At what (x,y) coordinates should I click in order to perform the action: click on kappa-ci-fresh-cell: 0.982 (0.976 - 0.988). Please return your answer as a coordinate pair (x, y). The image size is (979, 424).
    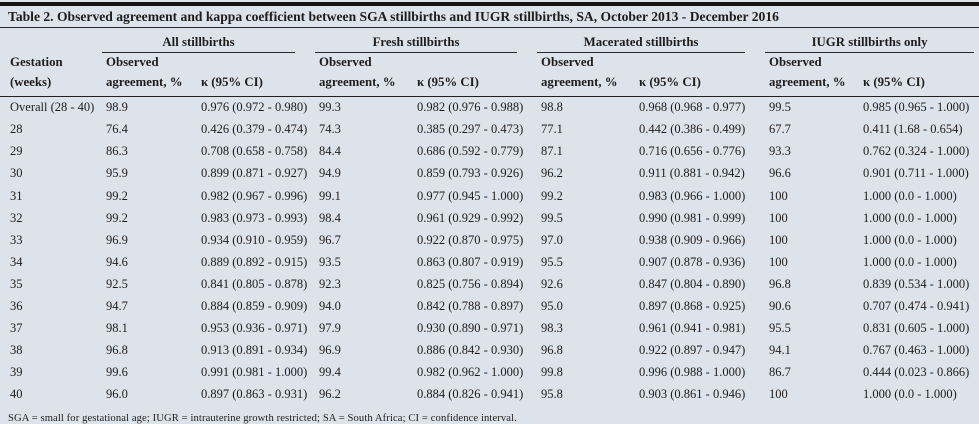
    Looking at the image, I should click on (470, 107).